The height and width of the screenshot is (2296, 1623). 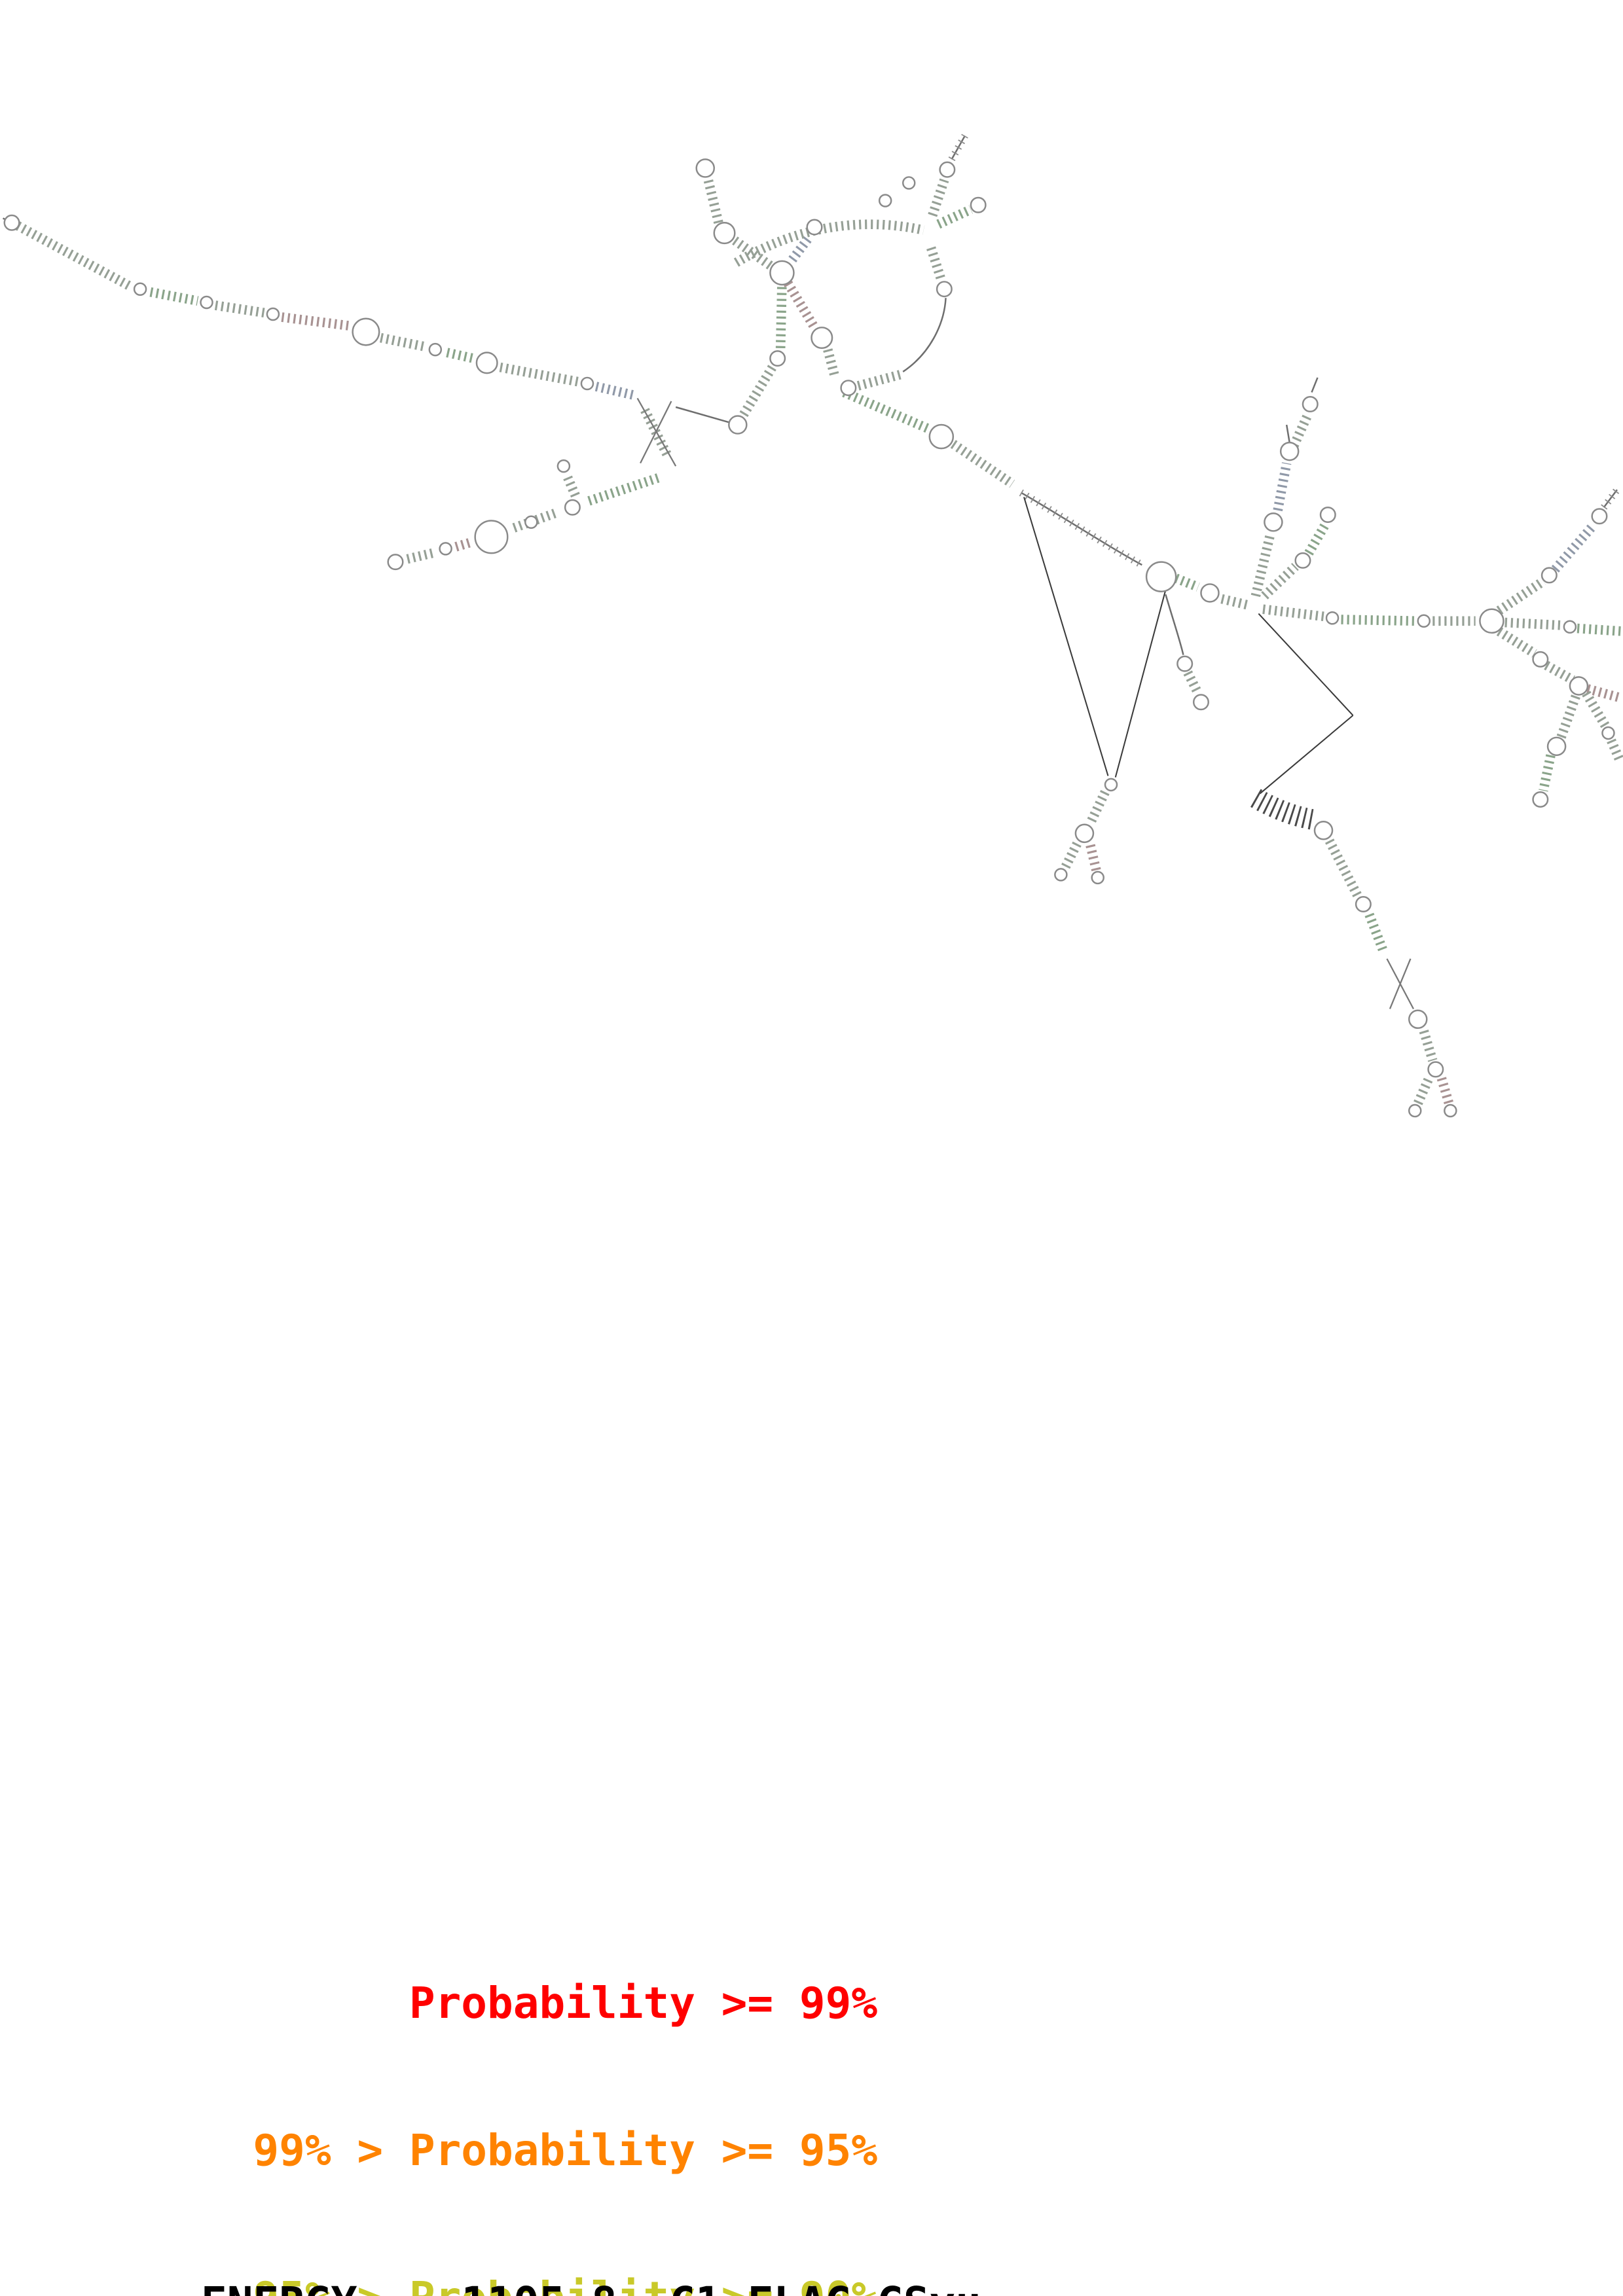 I want to click on structure-multiloop-comb, so click(x=1284, y=810).